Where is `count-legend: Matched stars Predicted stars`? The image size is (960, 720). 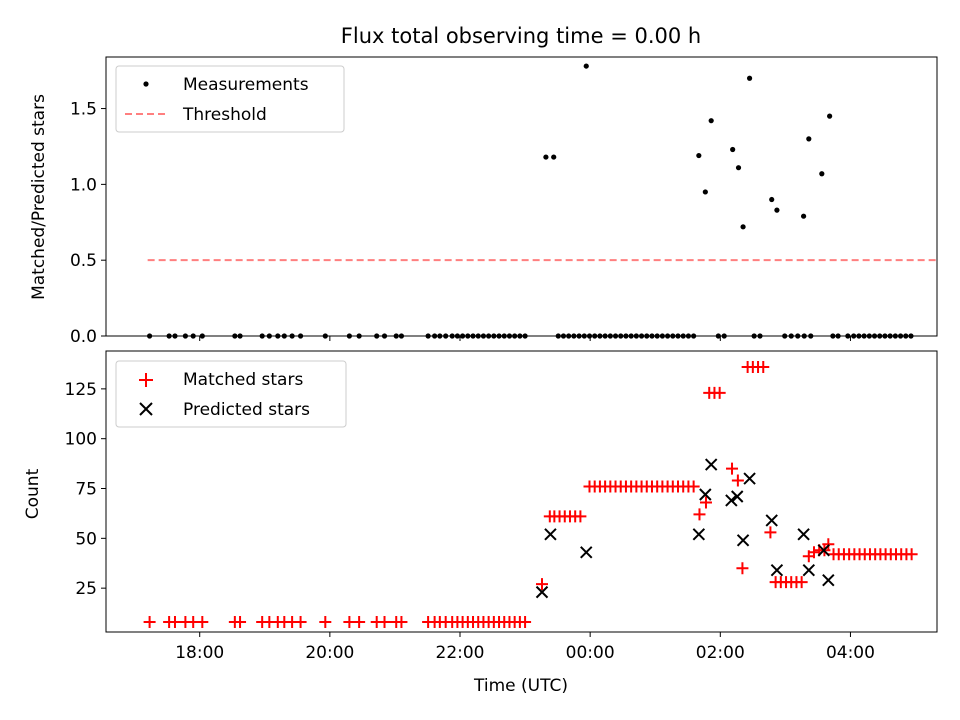 count-legend: Matched stars Predicted stars is located at coordinates (231, 394).